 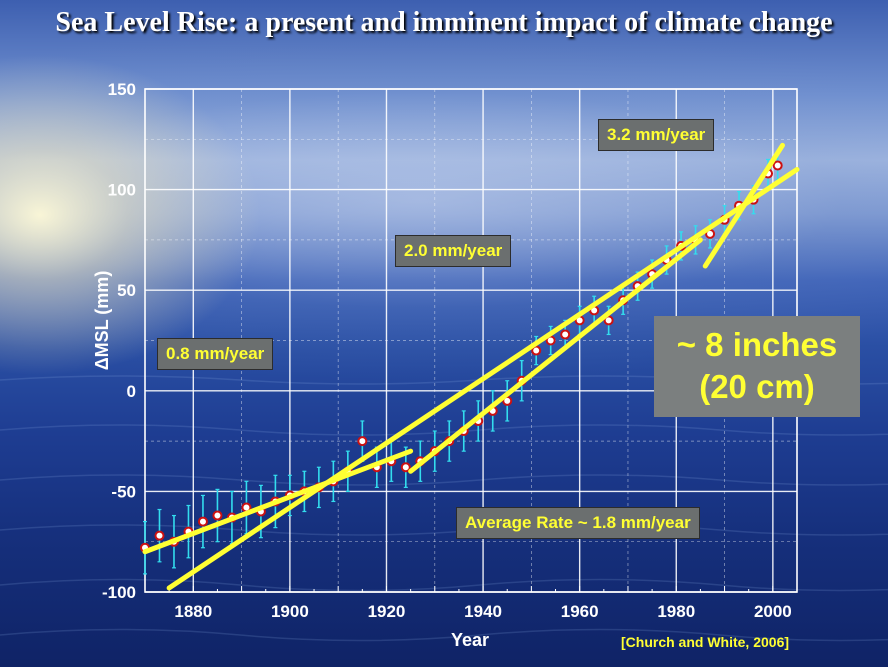 What do you see at coordinates (215, 354) in the screenshot?
I see `rate-box-0.8: 0.8 mm/year` at bounding box center [215, 354].